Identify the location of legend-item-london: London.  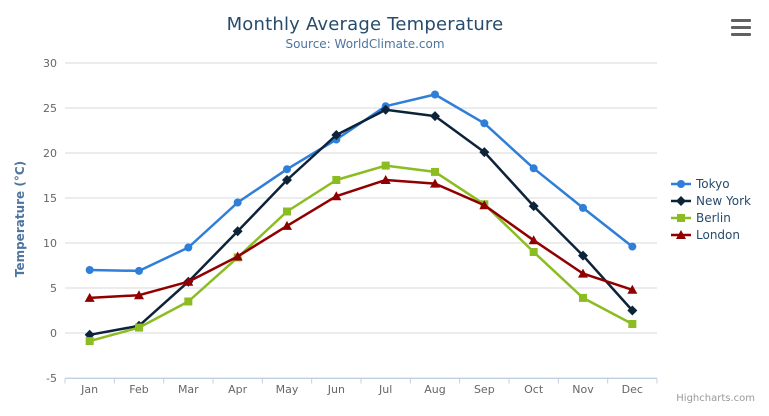
(711, 235).